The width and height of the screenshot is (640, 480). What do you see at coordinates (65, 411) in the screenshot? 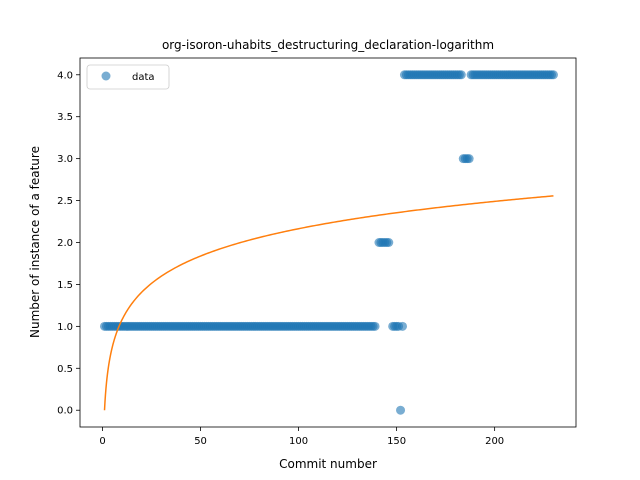
I see `y-tick-label: 0.0` at bounding box center [65, 411].